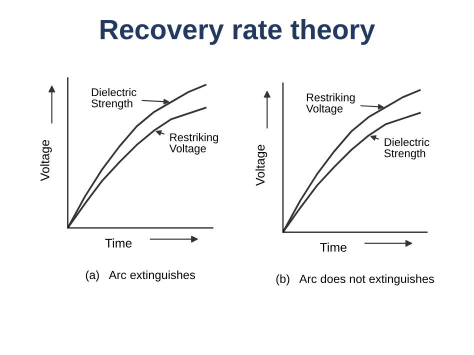 The image size is (474, 355). Describe the element at coordinates (140, 276) in the screenshot. I see `text: (a) Arc extinguishes` at that location.